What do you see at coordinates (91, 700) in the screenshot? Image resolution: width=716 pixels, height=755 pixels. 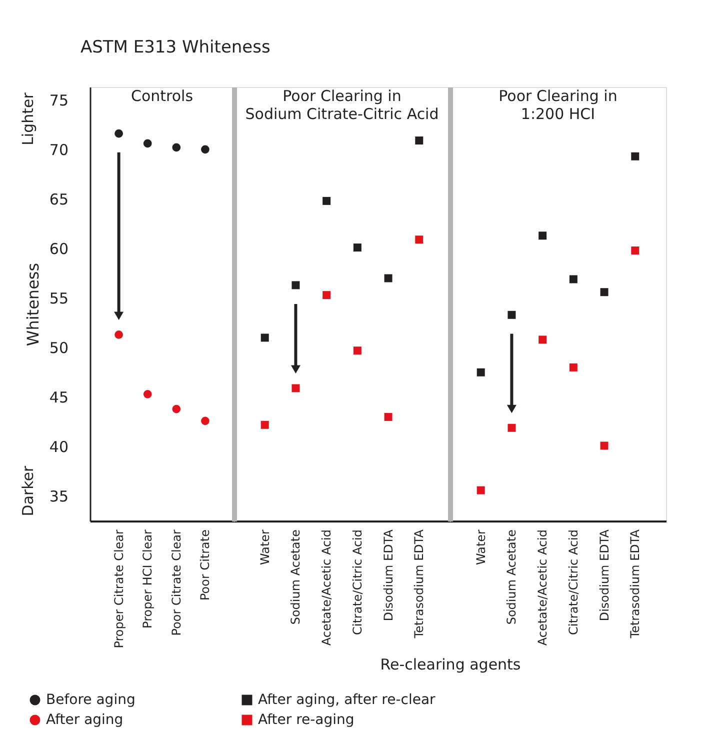 I see `legend-label: Before aging` at bounding box center [91, 700].